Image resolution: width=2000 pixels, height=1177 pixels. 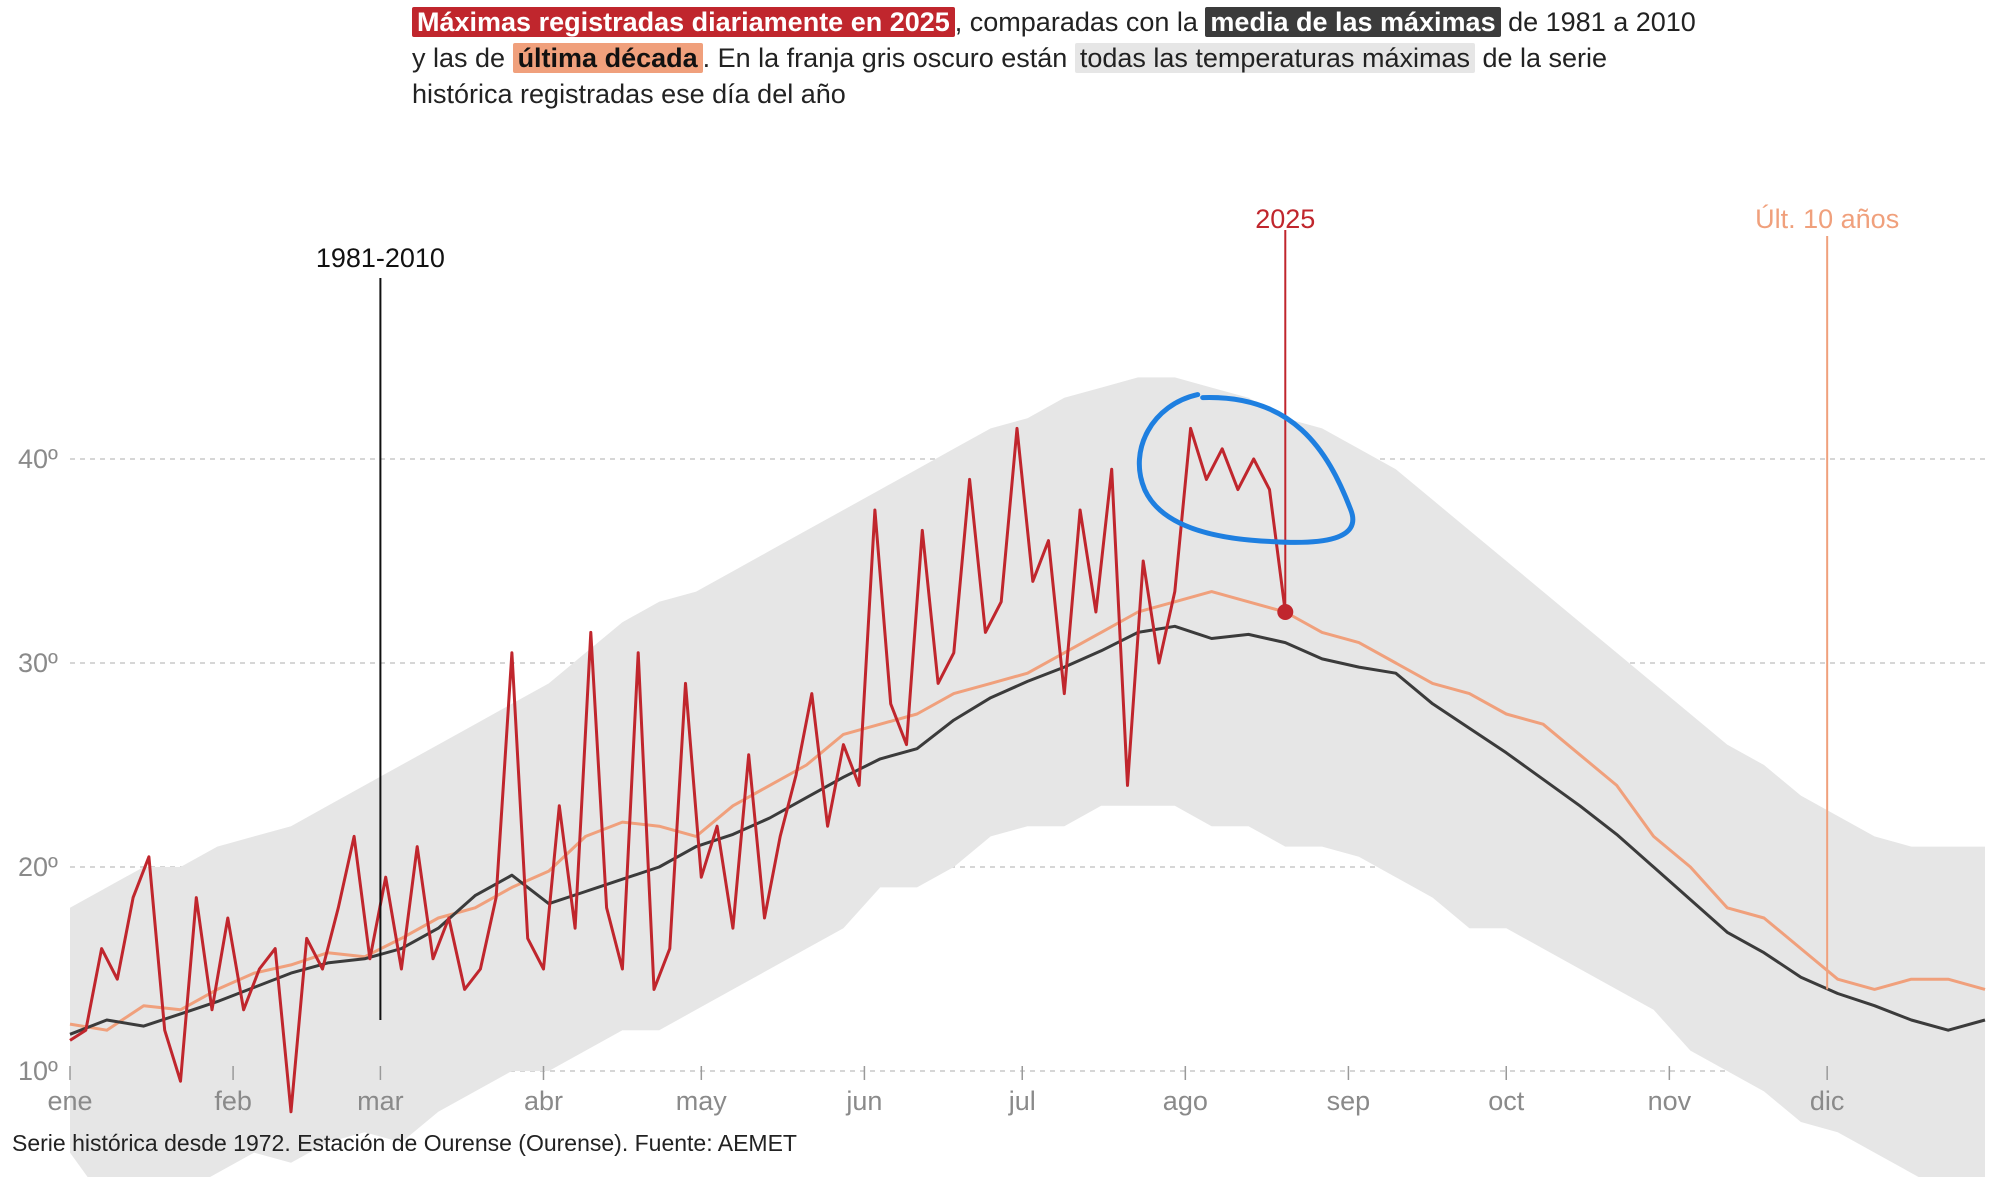 I want to click on annotation-label: 2025, so click(x=1285, y=219).